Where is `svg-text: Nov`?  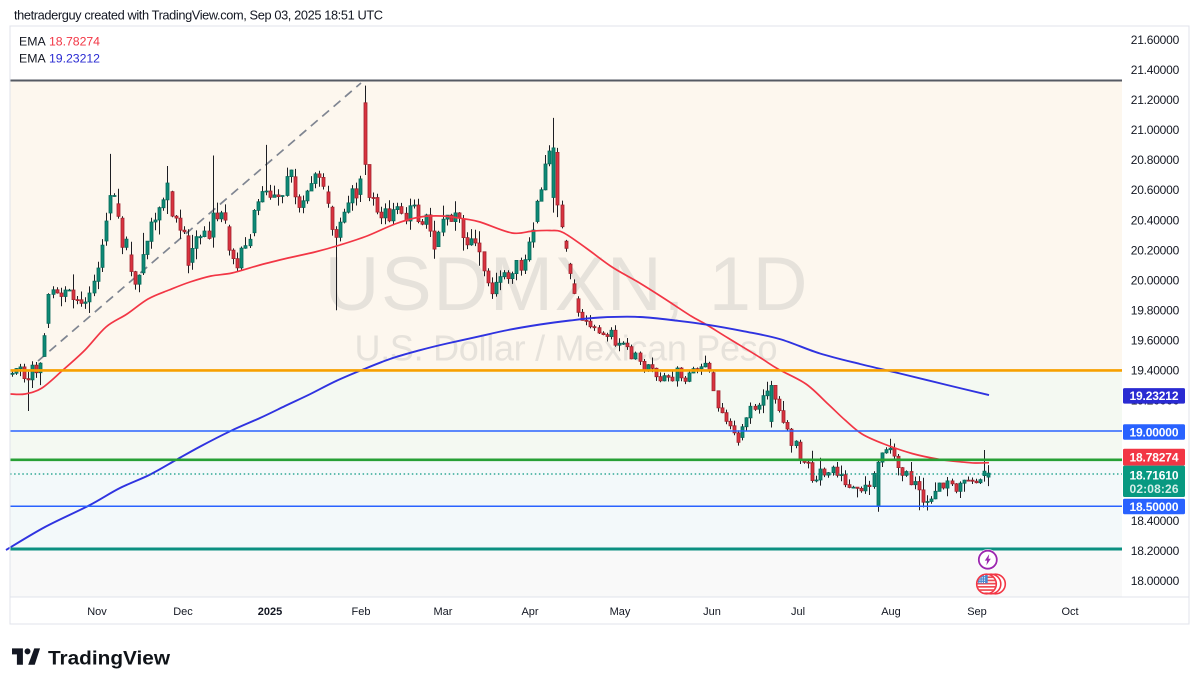
svg-text: Nov is located at coordinates (97, 612).